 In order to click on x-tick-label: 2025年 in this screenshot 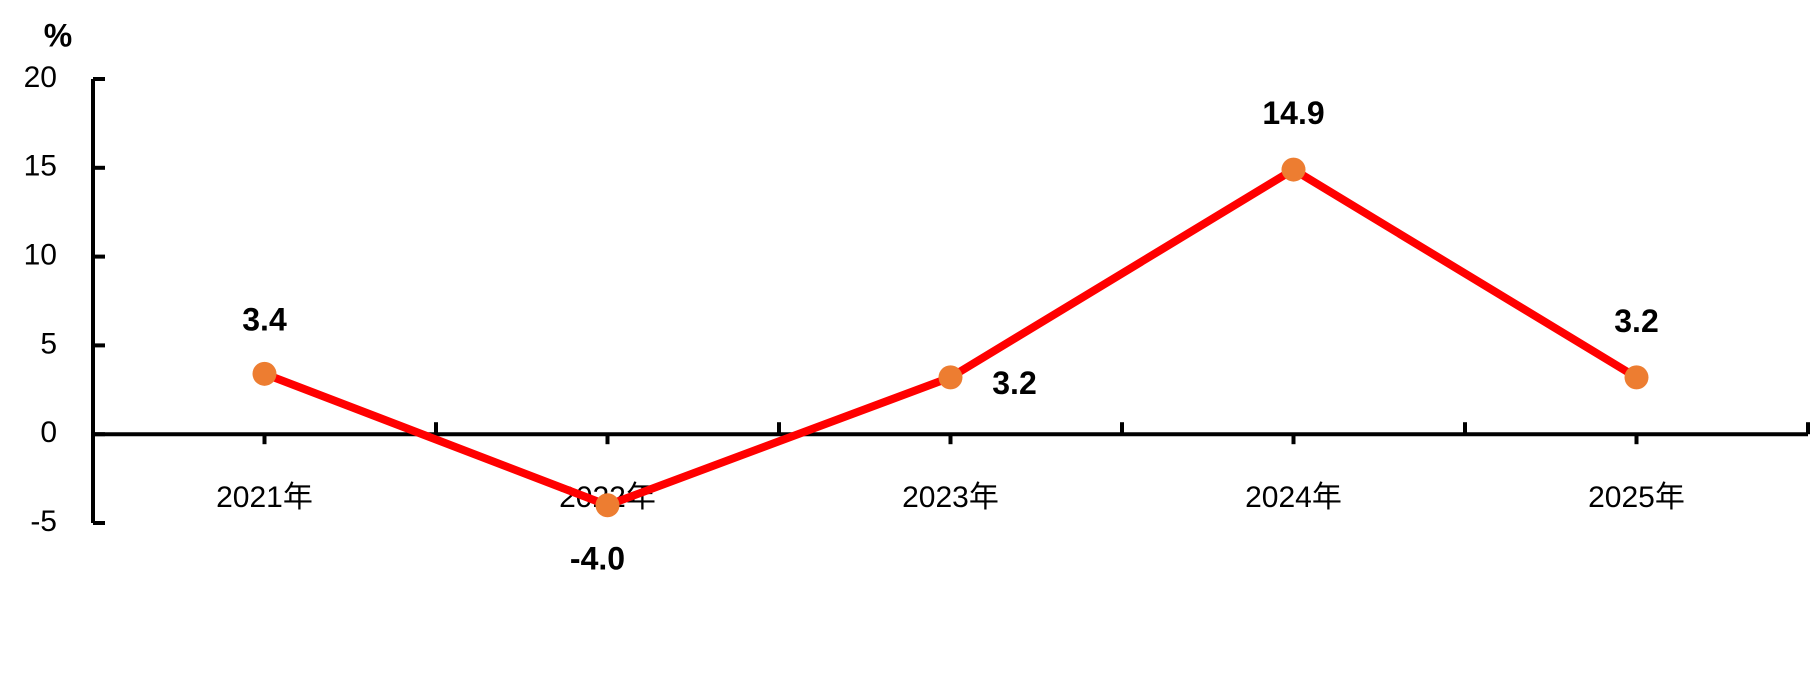, I will do `click(1636, 497)`.